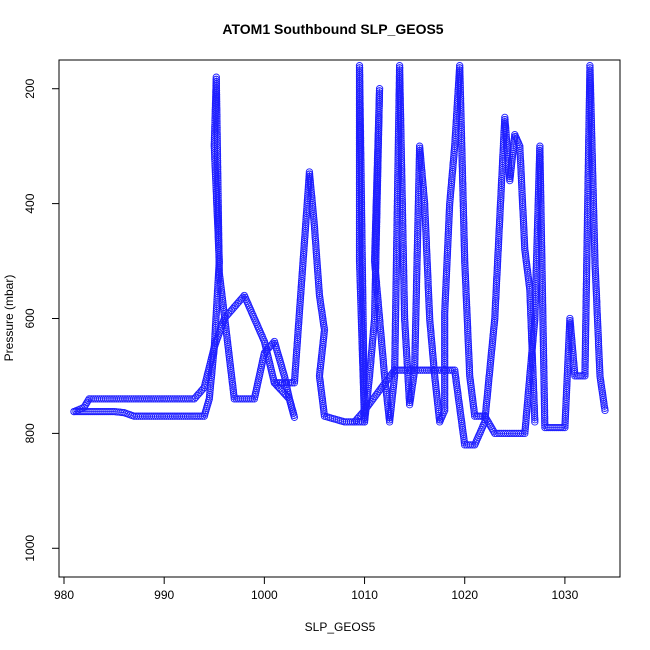 The width and height of the screenshot is (650, 650). I want to click on y-tick-label: 800, so click(30, 433).